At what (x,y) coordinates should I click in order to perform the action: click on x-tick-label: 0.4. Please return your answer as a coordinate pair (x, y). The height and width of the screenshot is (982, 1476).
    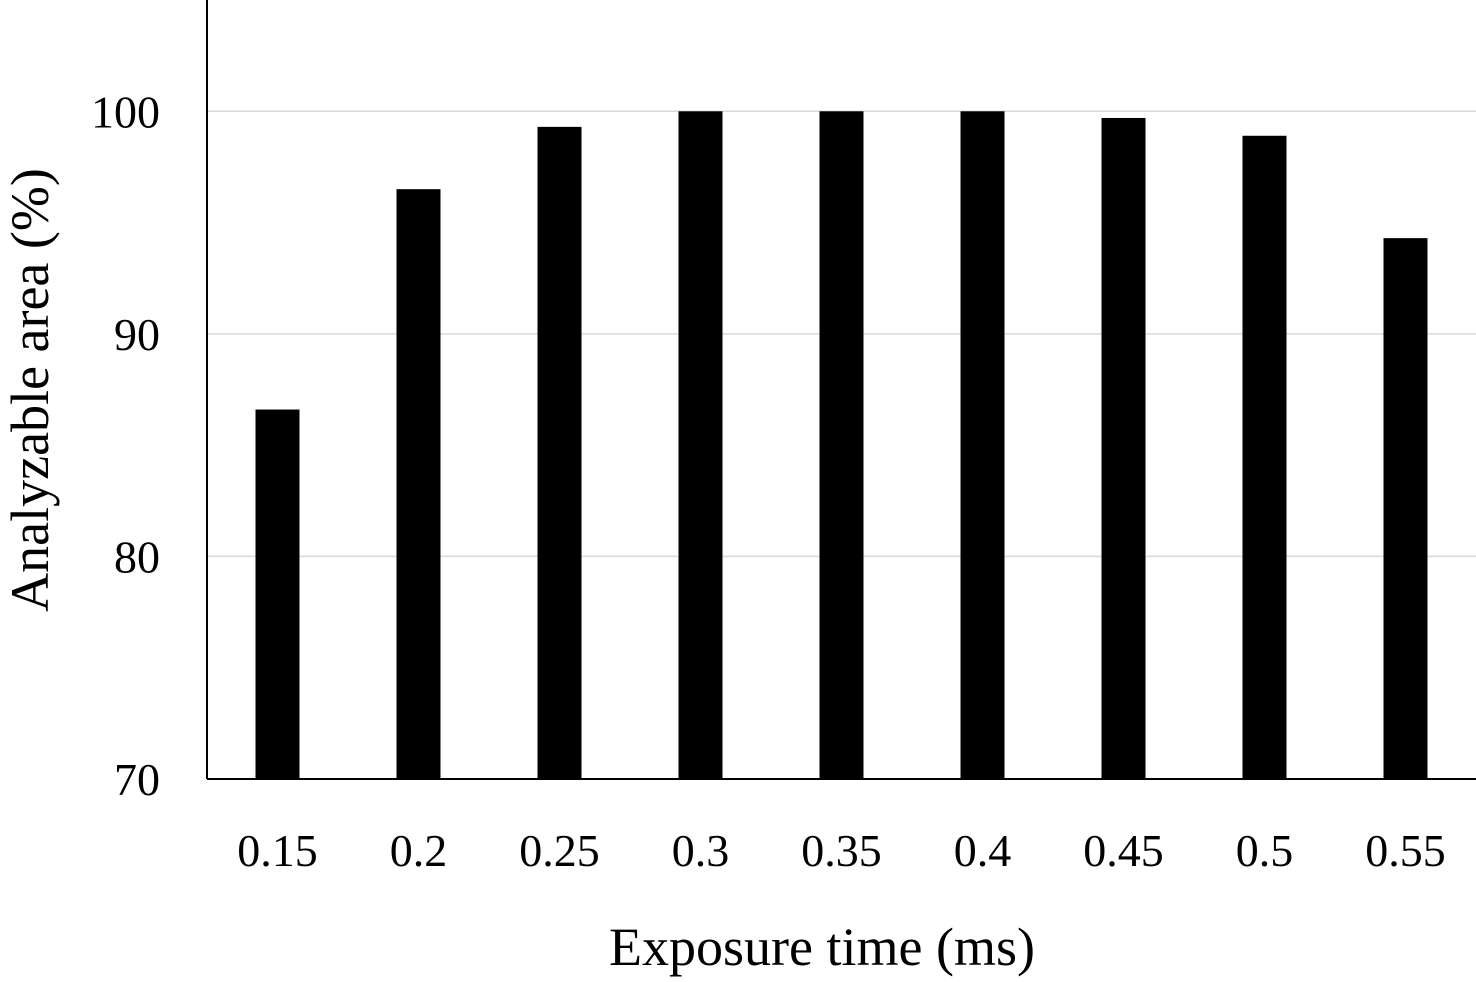
    Looking at the image, I should click on (983, 850).